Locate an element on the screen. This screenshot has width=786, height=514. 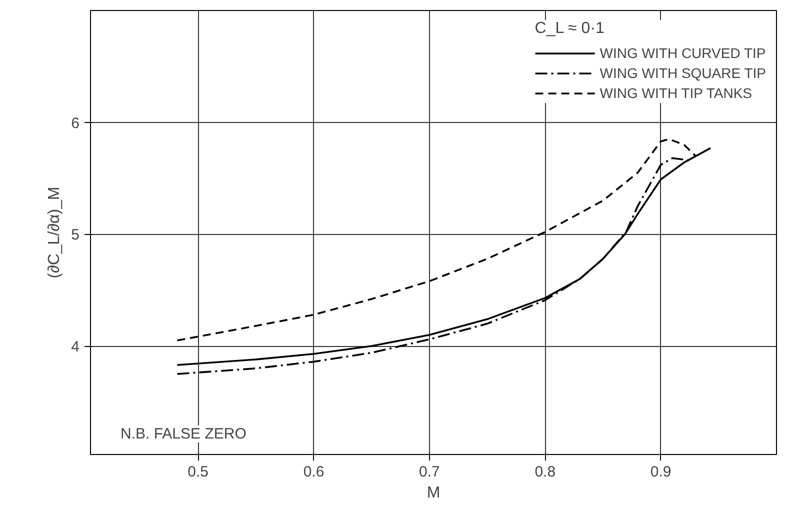
y-tick-label: 5 is located at coordinates (75, 235).